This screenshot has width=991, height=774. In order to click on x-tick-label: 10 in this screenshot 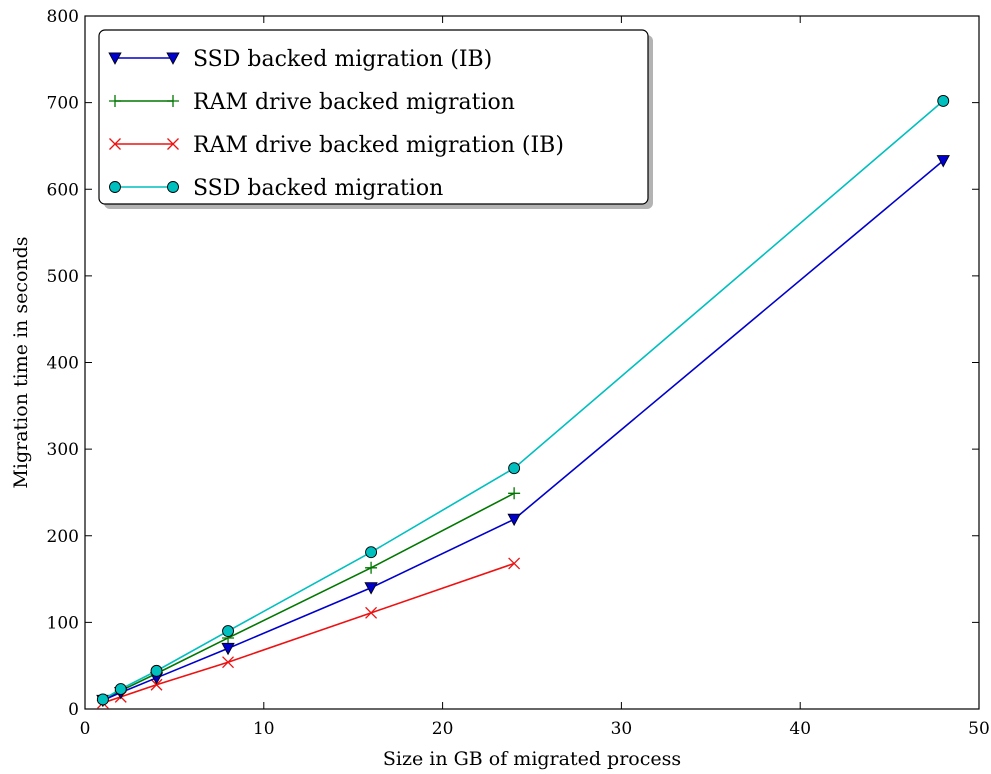, I will do `click(264, 729)`.